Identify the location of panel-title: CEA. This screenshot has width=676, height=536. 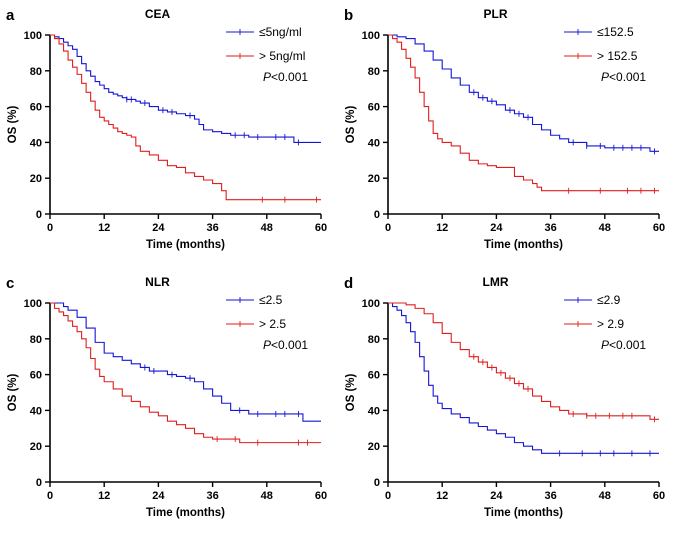
(158, 14).